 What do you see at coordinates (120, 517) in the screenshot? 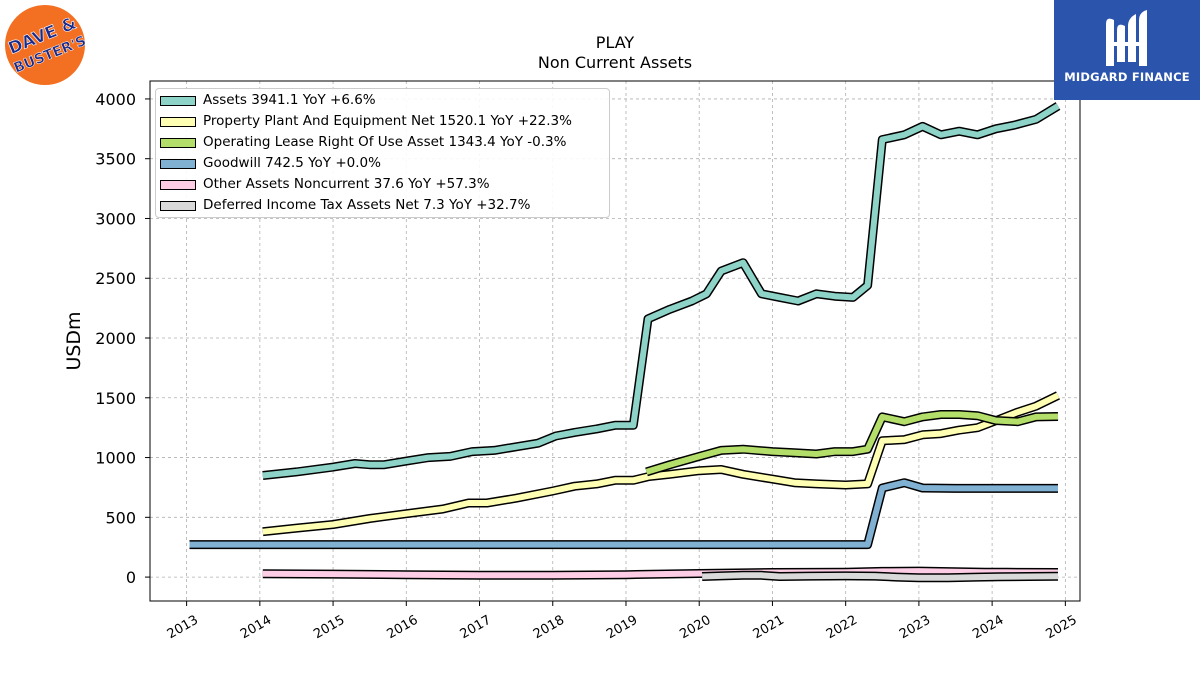
I see `y-tick-label: 500` at bounding box center [120, 517].